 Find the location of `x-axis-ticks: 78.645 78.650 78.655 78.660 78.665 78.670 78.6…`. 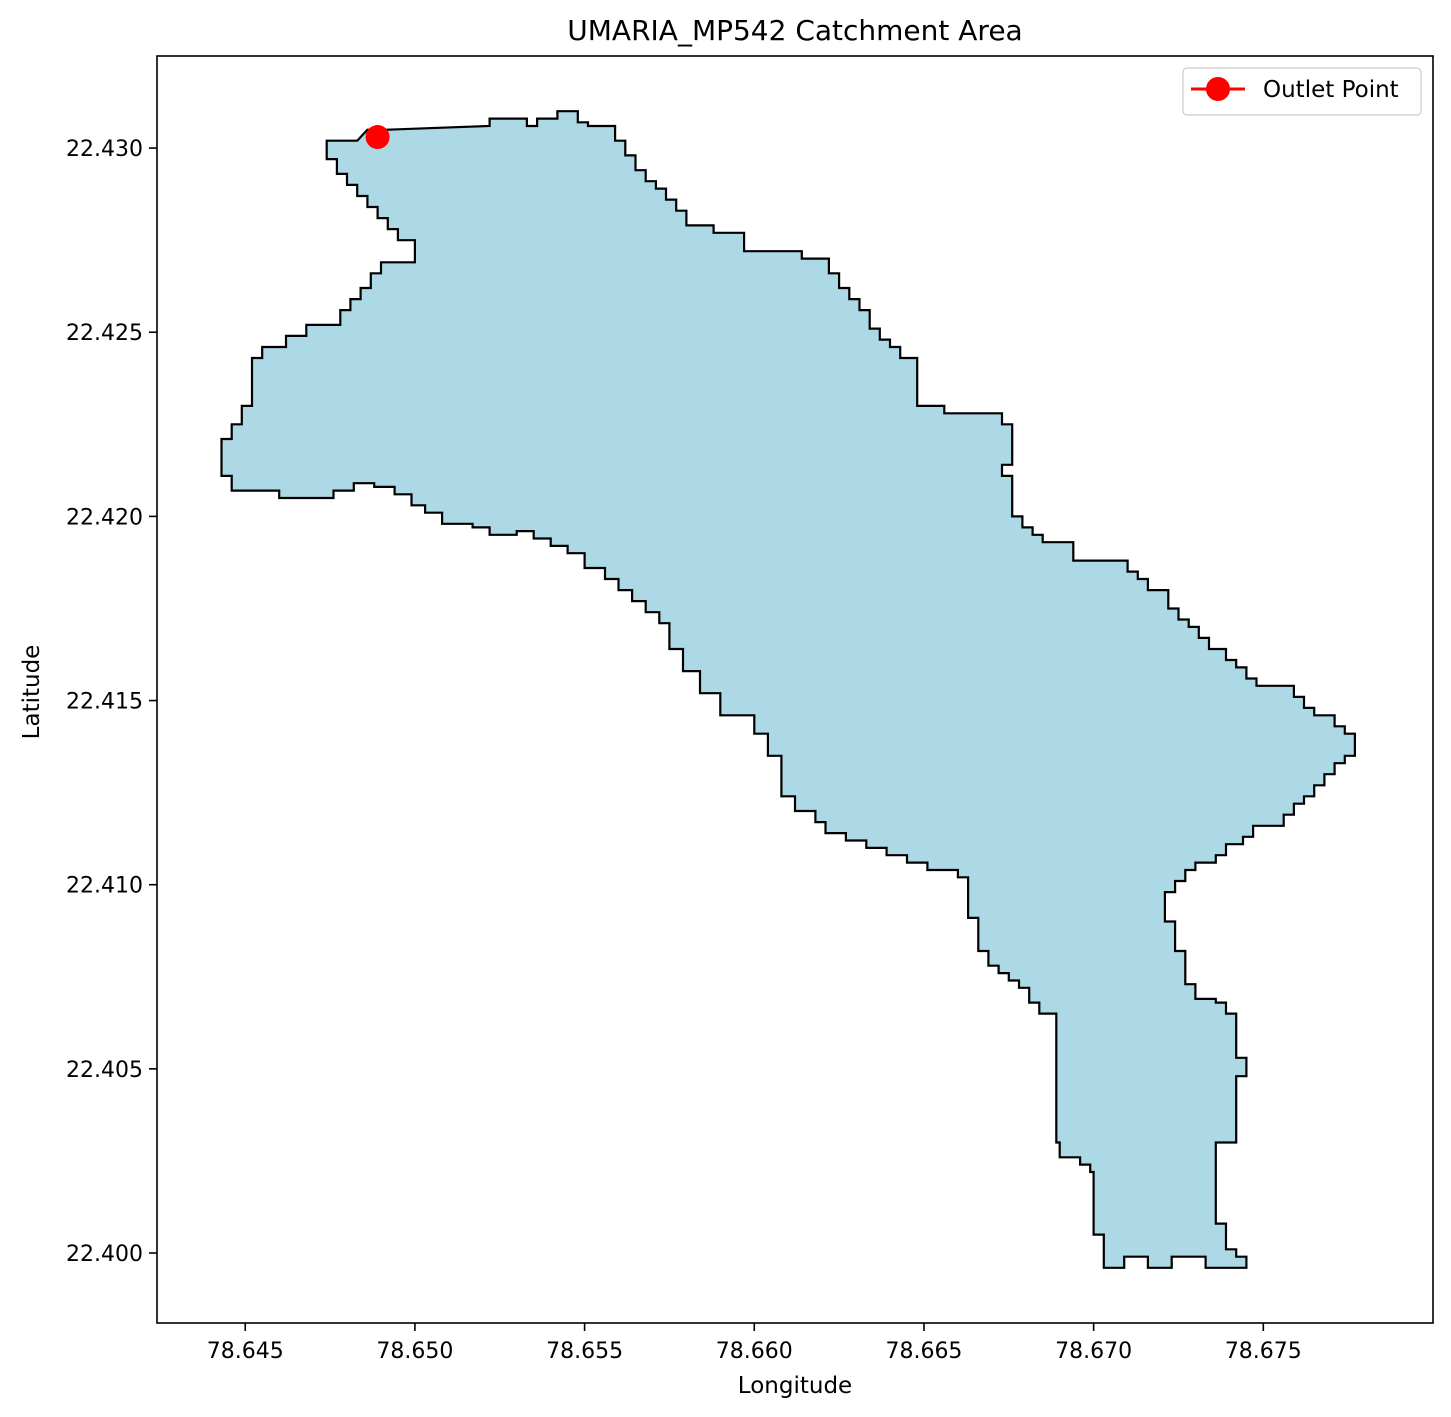

x-axis-ticks: 78.645 78.650 78.655 78.660 78.665 78.670 78.6… is located at coordinates (754, 1343).